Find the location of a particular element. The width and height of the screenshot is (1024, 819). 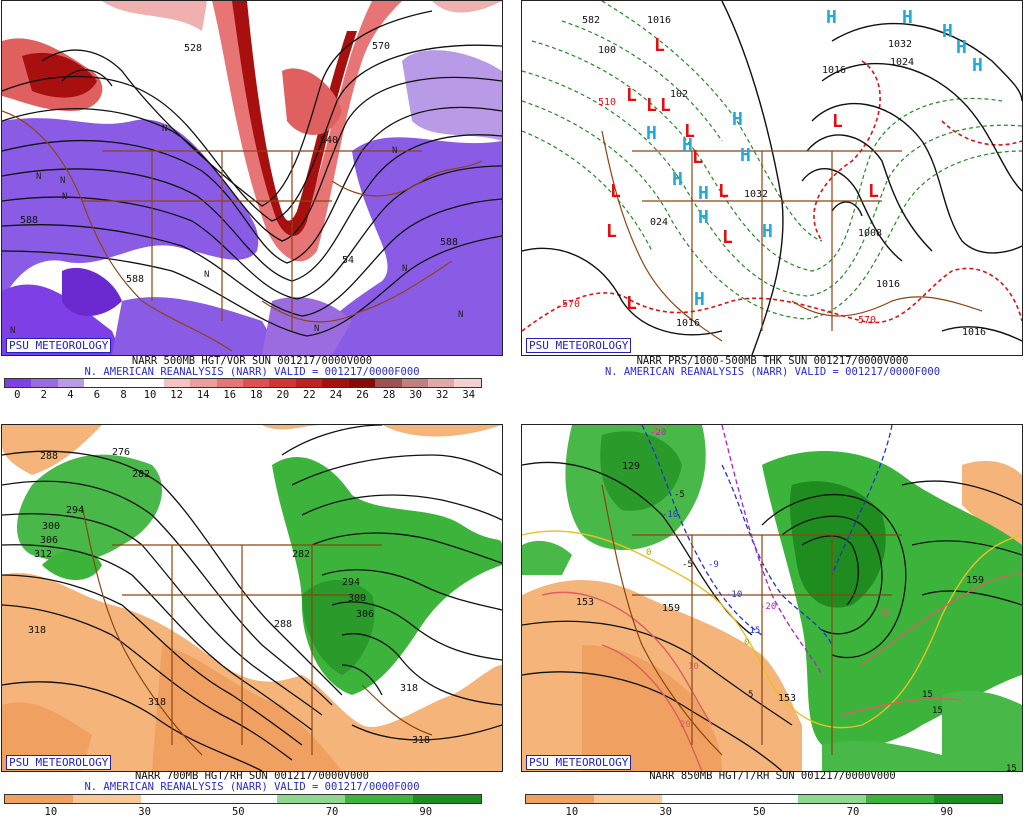

svg-text: 5 is located at coordinates (750, 695).